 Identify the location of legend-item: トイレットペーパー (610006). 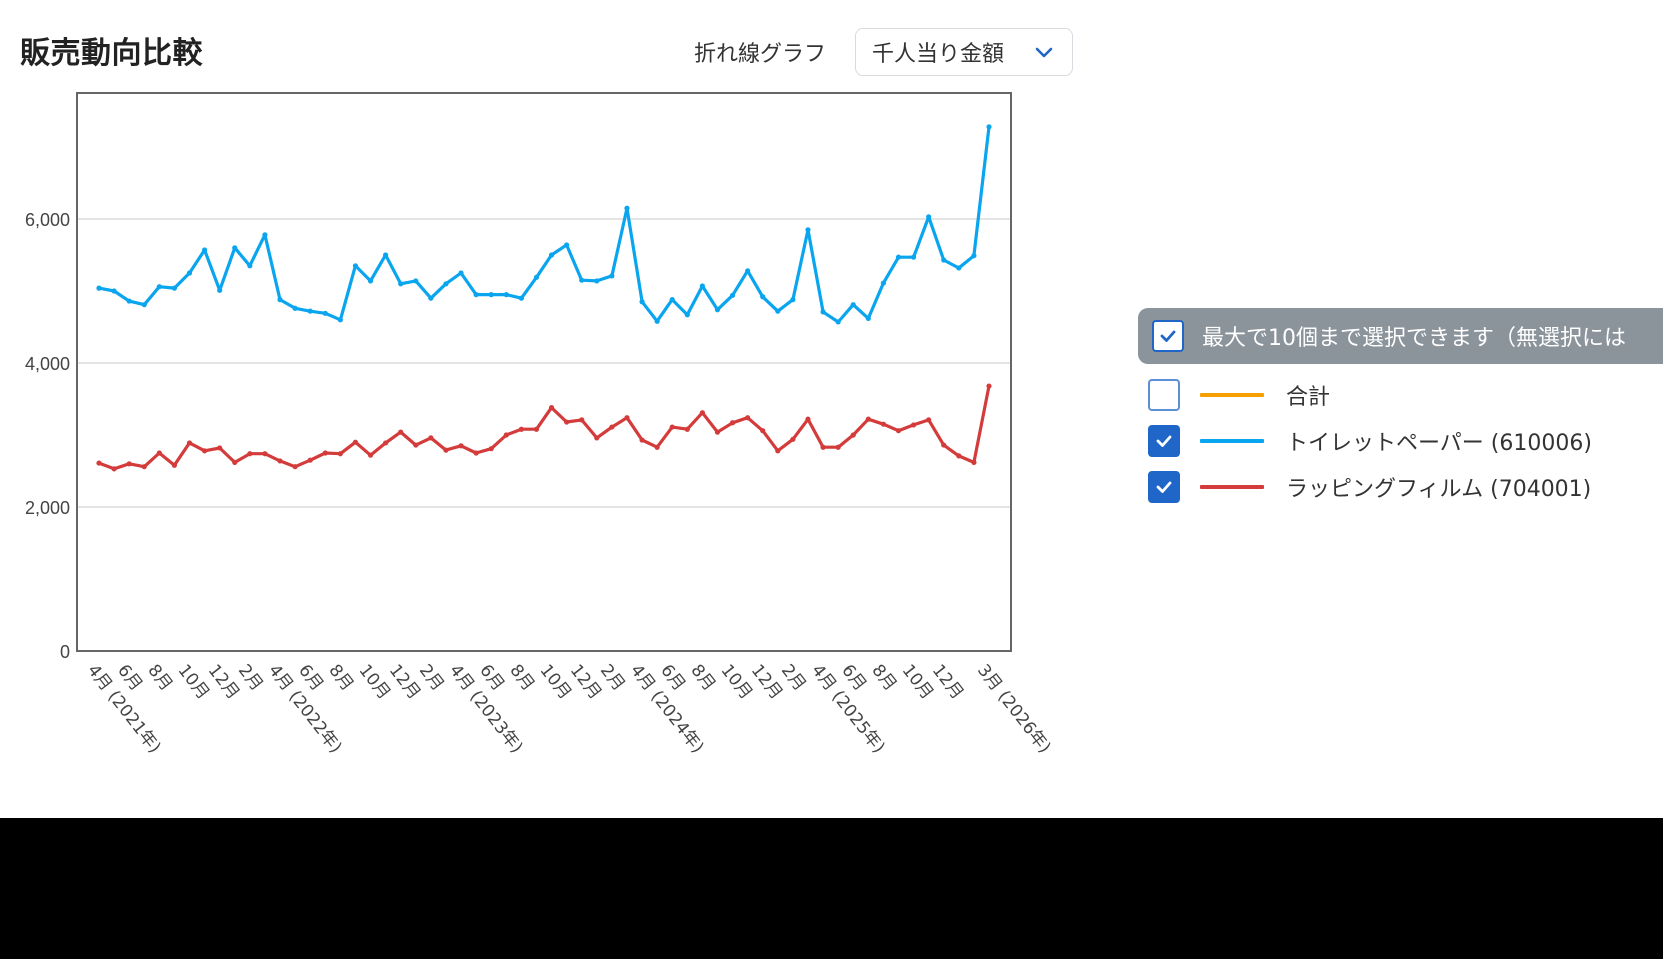
(1400, 441).